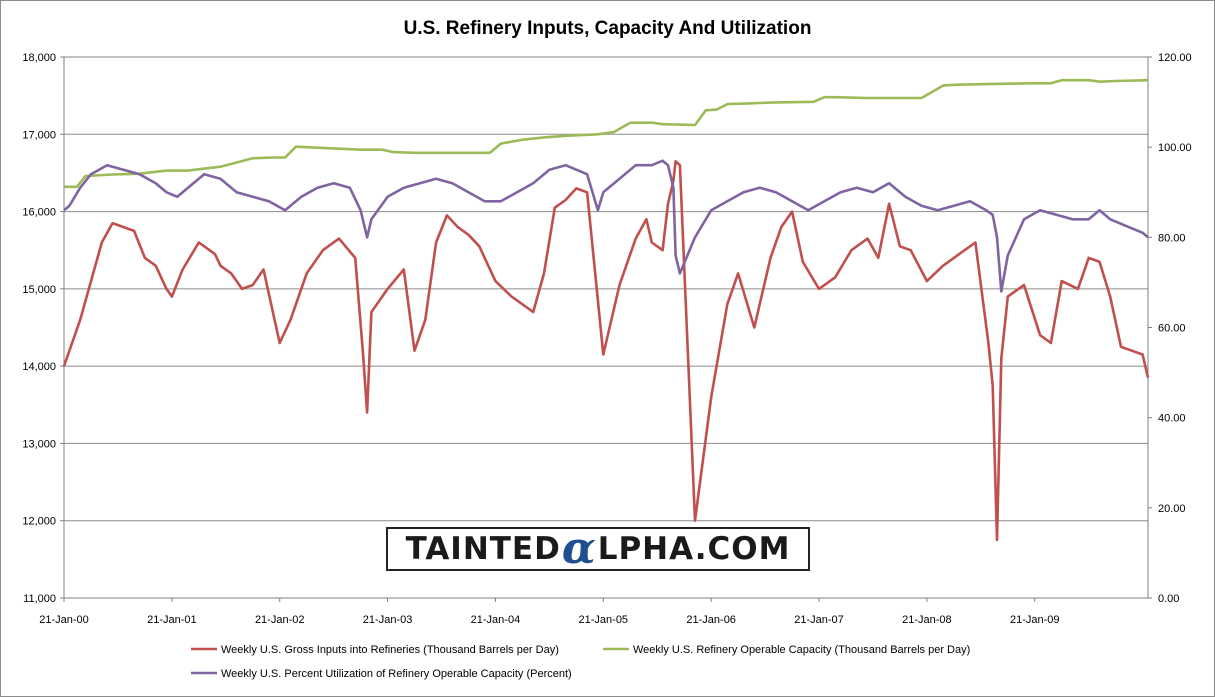 The width and height of the screenshot is (1215, 697). Describe the element at coordinates (1175, 58) in the screenshot. I see `y-right-tick-label: 120.00` at that location.